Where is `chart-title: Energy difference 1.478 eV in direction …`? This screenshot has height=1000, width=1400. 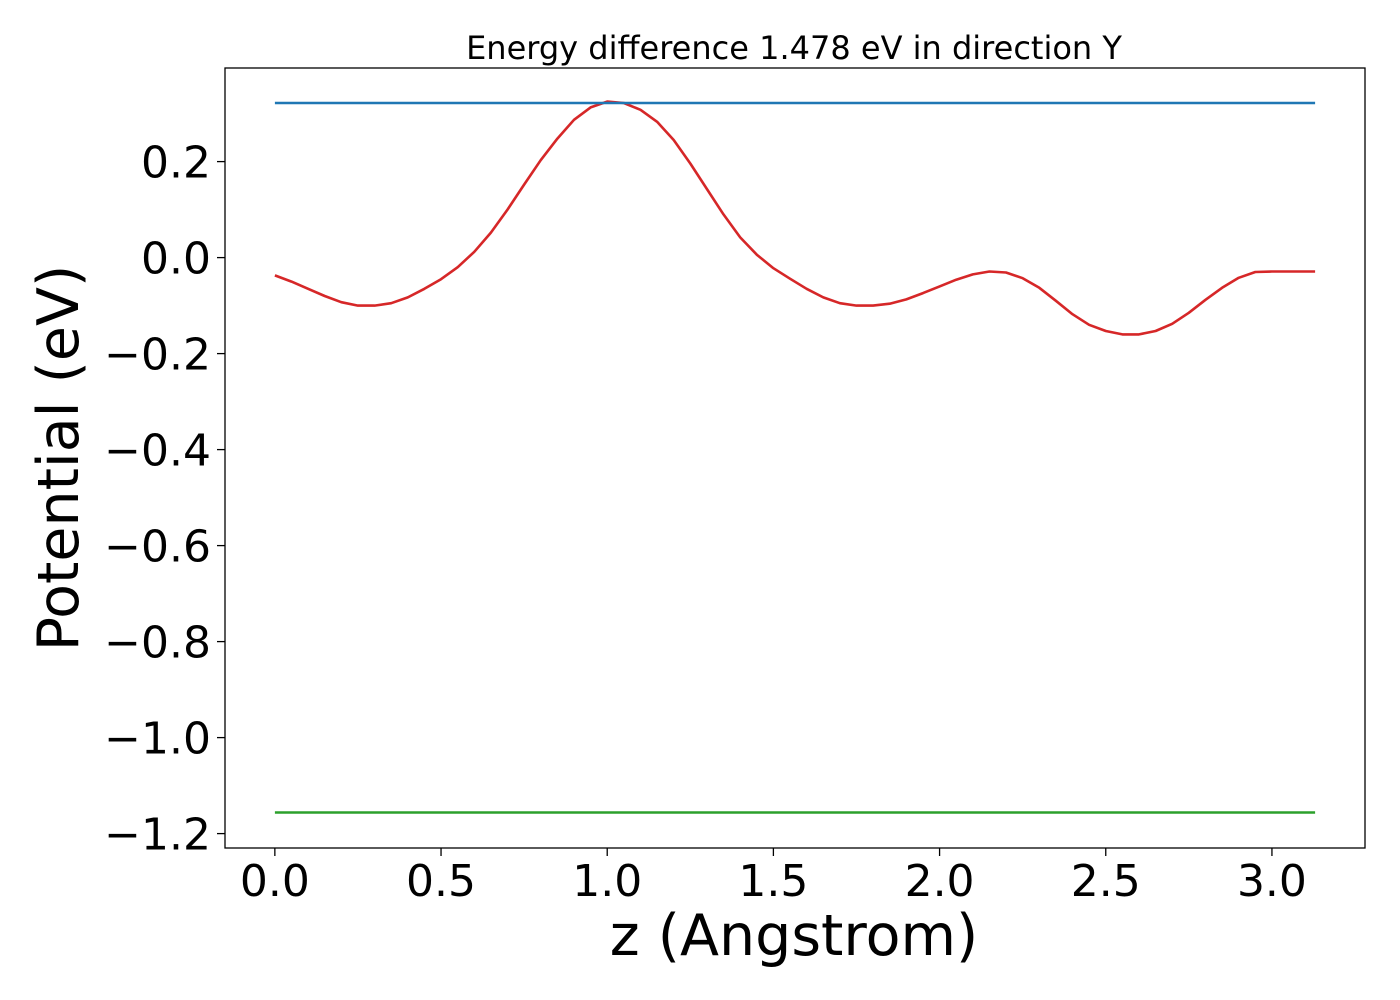
chart-title: Energy difference 1.478 eV in direction … is located at coordinates (794, 48).